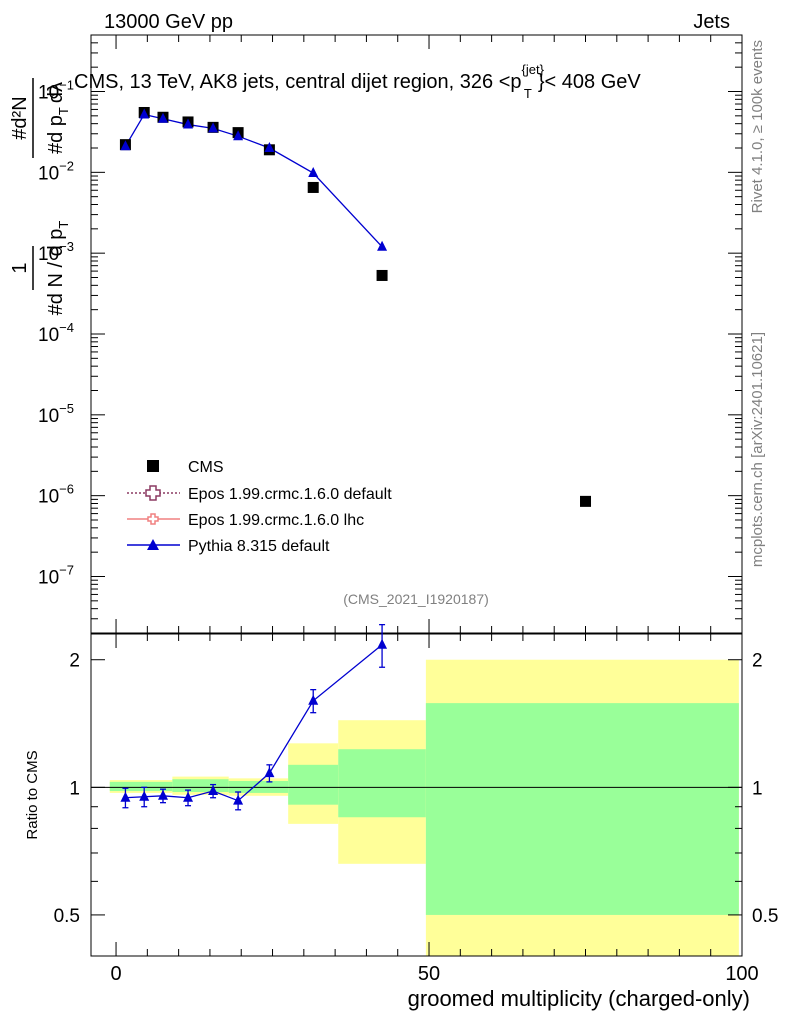 This screenshot has width=786, height=1024. I want to click on ratio-ytick-label-left: 1, so click(74, 788).